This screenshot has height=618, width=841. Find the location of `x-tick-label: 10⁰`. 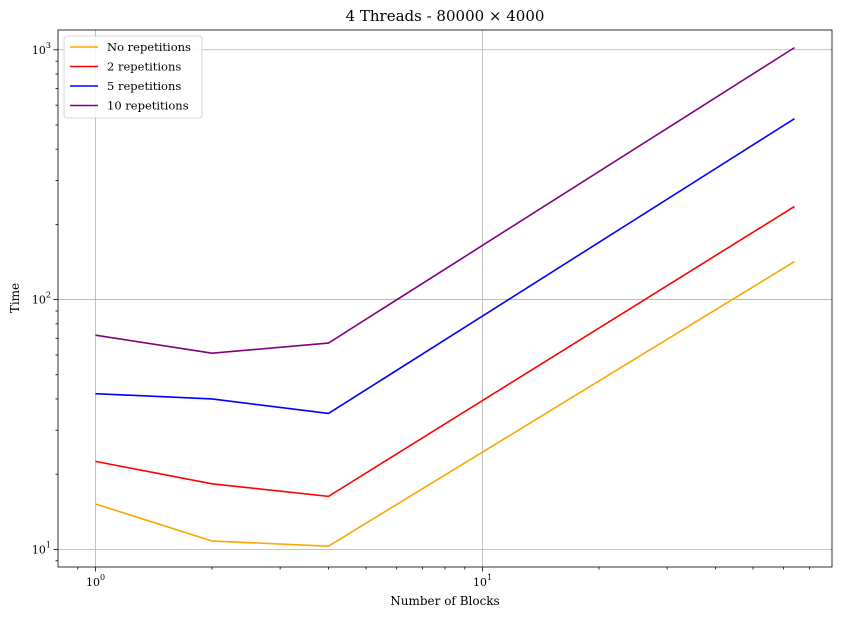

x-tick-label: 10⁰ is located at coordinates (95, 581).